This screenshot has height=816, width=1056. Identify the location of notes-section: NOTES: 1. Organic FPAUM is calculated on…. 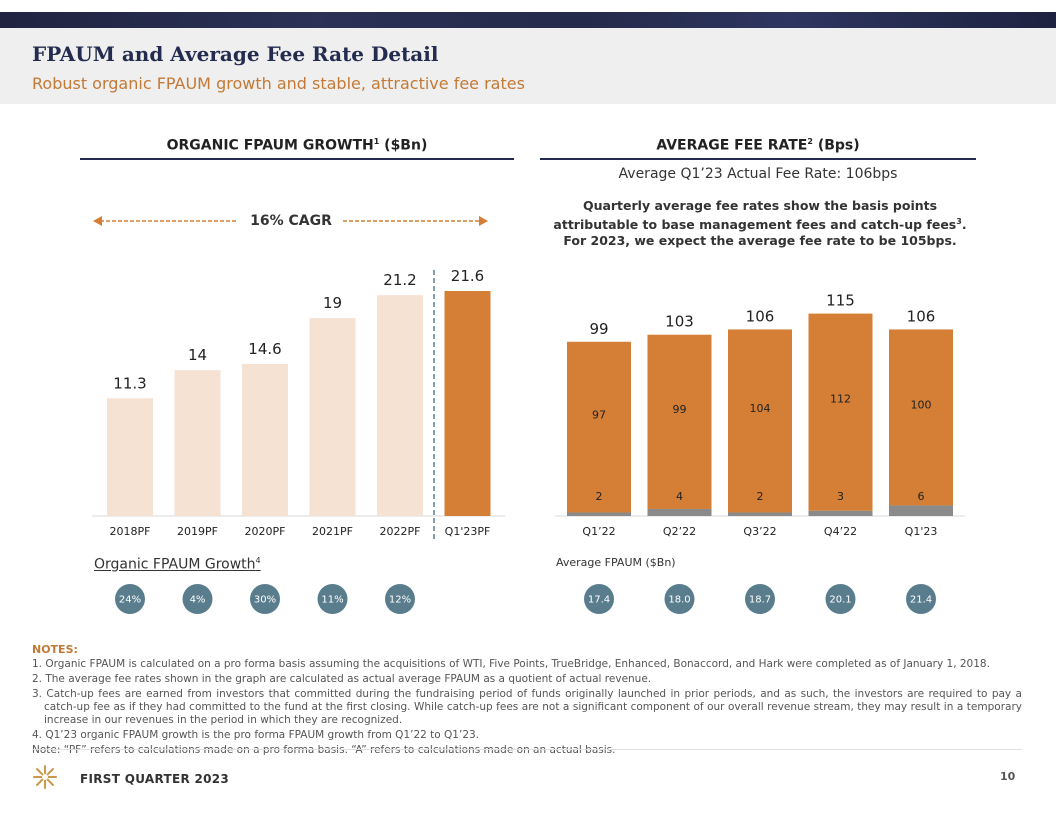
(527, 700).